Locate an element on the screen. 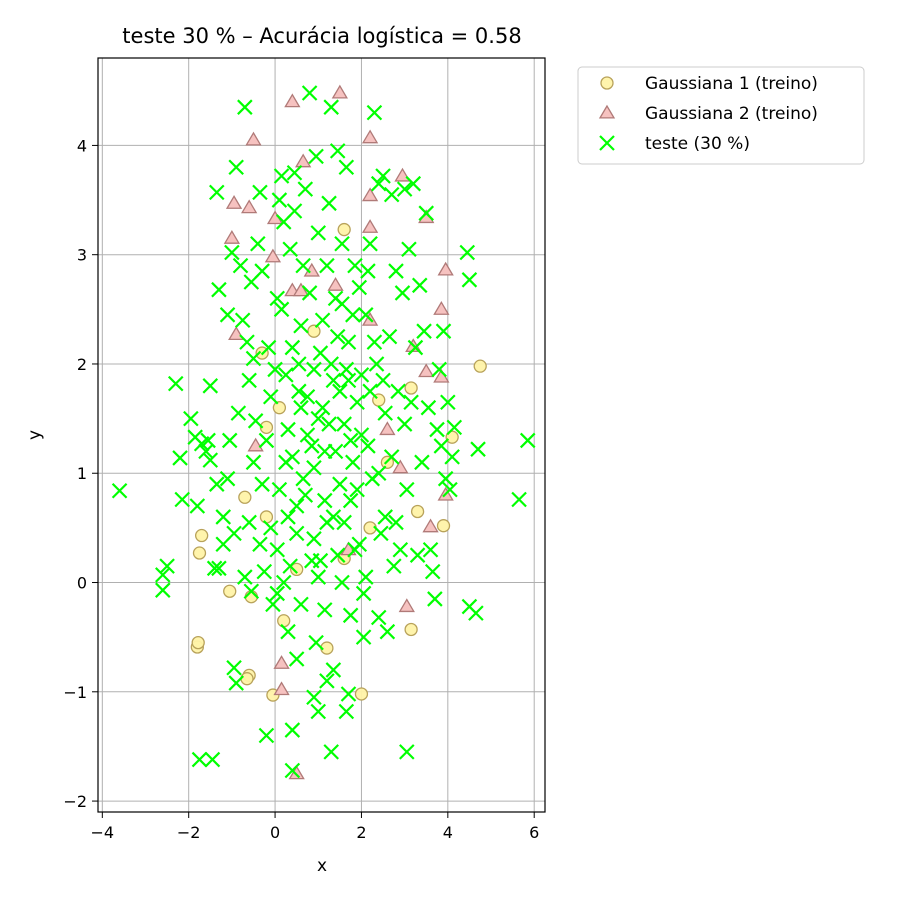 This screenshot has width=900, height=900. y-tick-label: 4 is located at coordinates (82, 145).